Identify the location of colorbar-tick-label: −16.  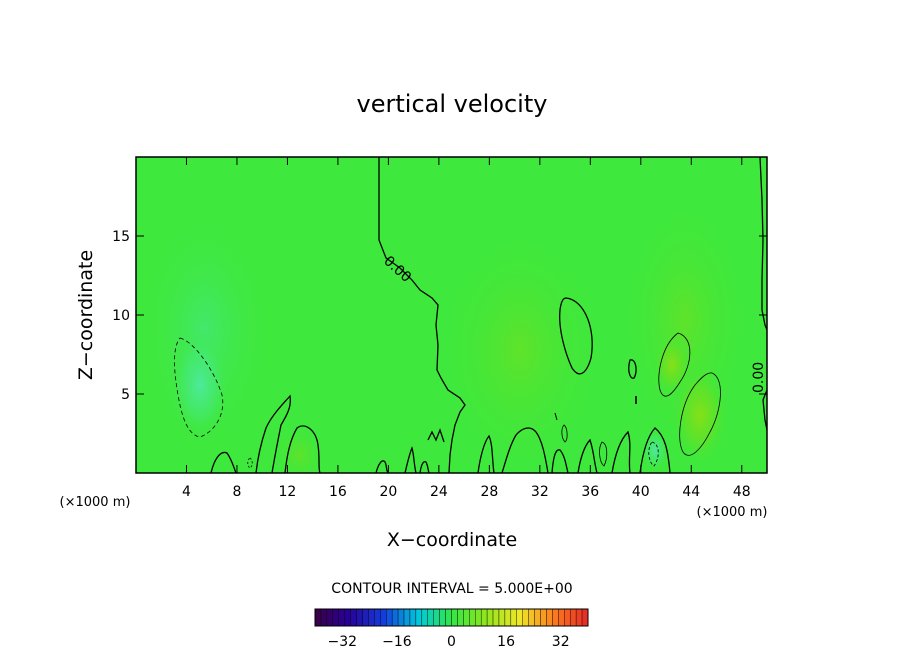
(397, 642).